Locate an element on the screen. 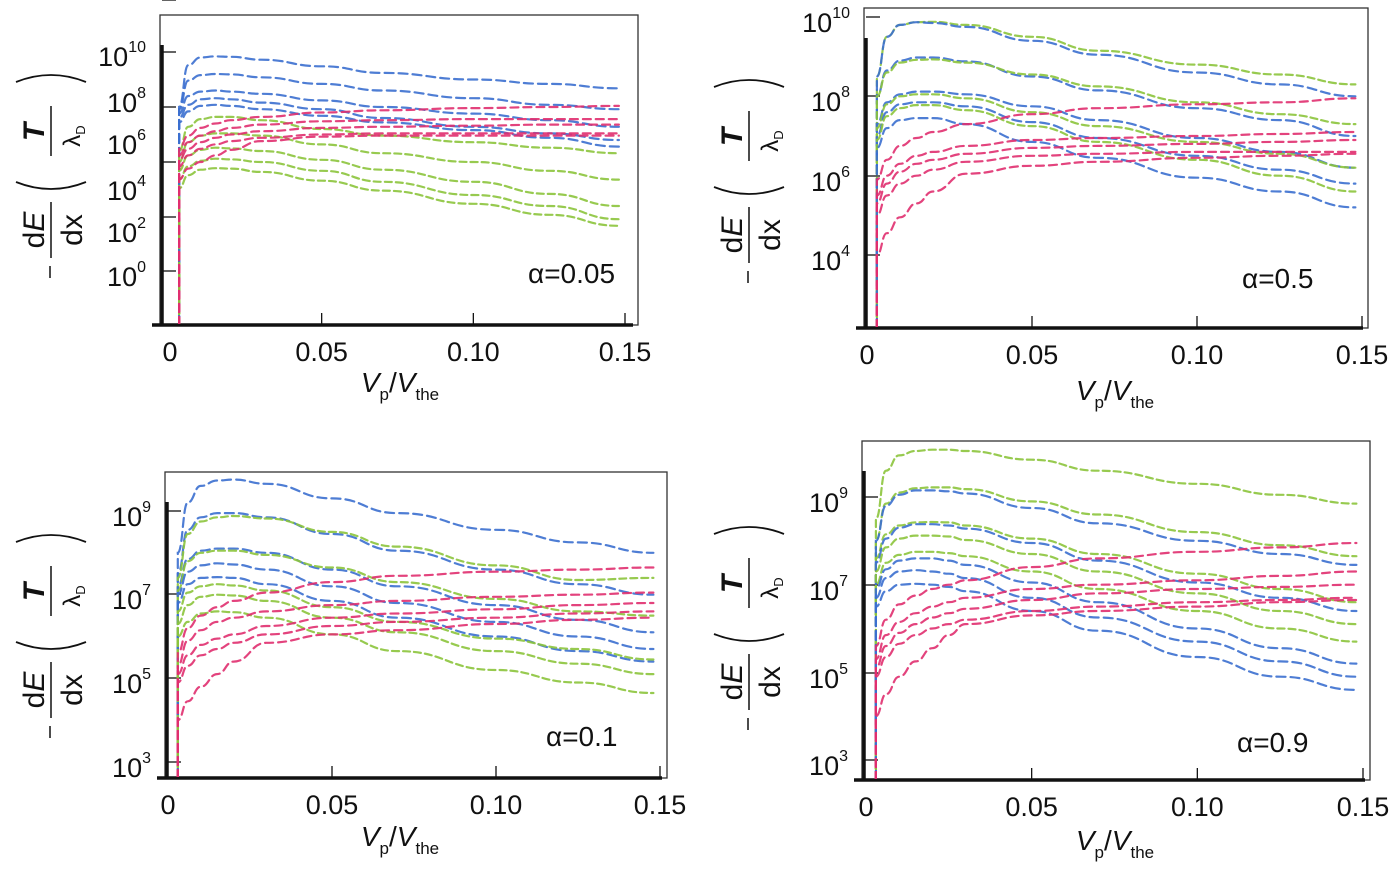 The image size is (1400, 870). y-tick-label: 10² is located at coordinates (126, 231).